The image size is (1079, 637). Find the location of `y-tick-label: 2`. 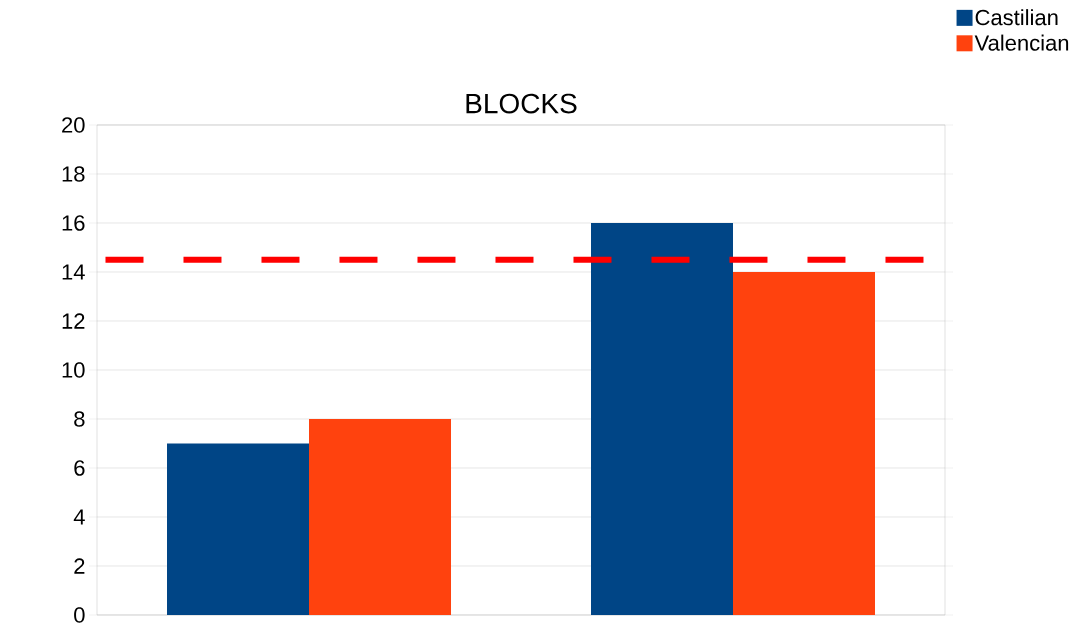

y-tick-label: 2 is located at coordinates (79, 566).